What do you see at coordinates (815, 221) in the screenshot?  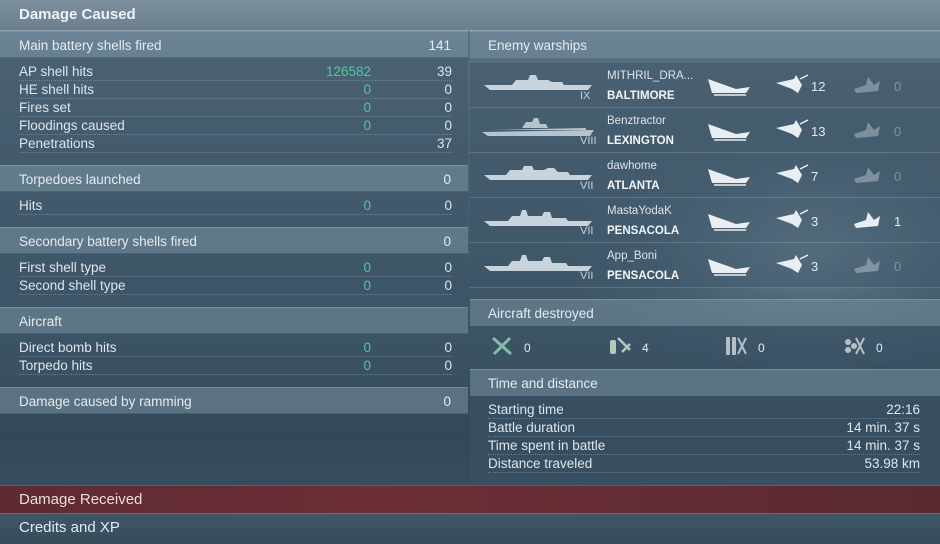 I see `hits-count: 3` at bounding box center [815, 221].